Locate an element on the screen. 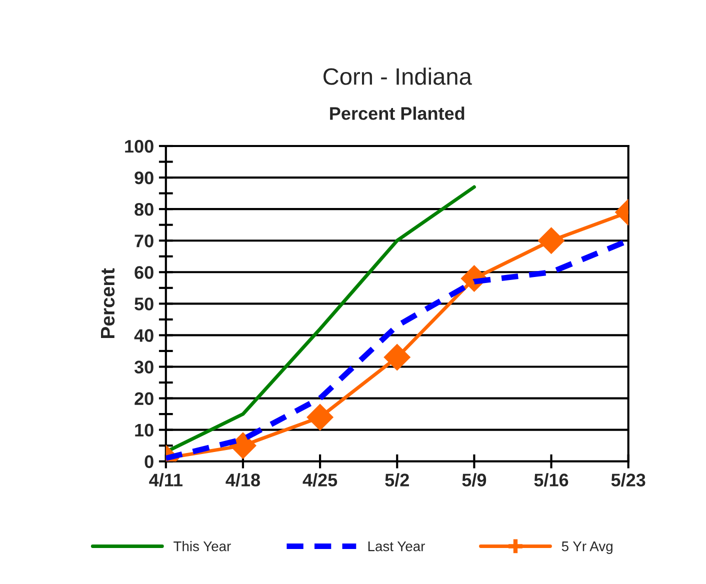 This screenshot has width=706, height=584. legend-label: This Year is located at coordinates (202, 546).